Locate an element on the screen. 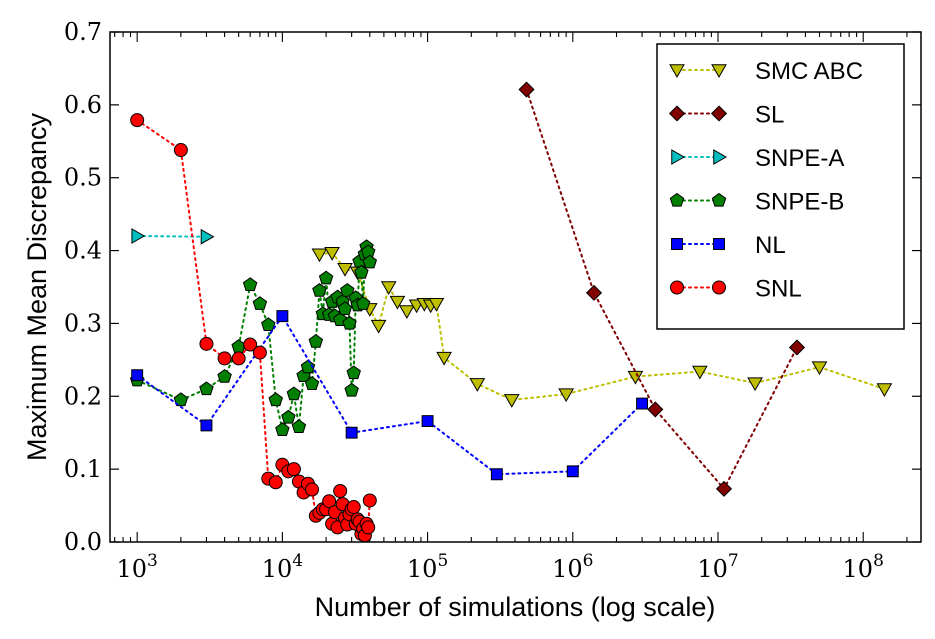 This screenshot has width=935, height=639. y-tick-label: 0.5 is located at coordinates (83, 178).